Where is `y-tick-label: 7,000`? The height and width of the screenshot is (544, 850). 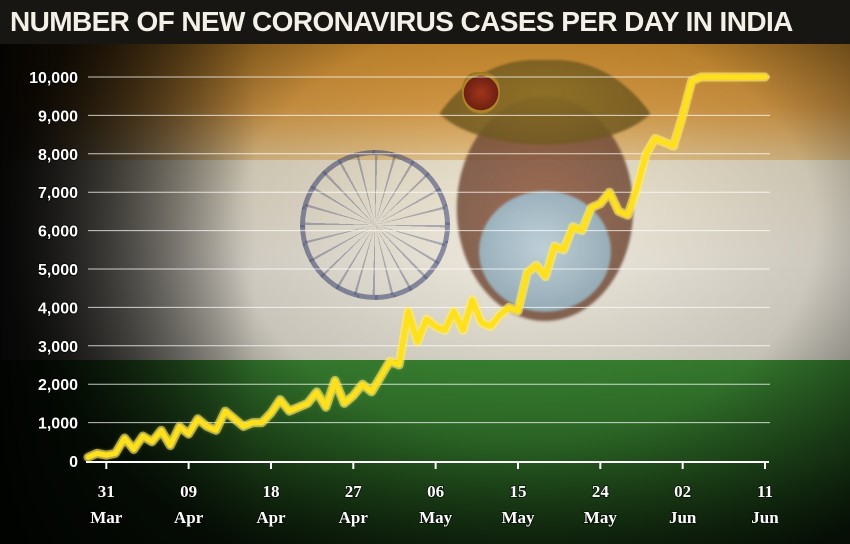 y-tick-label: 7,000 is located at coordinates (58, 193).